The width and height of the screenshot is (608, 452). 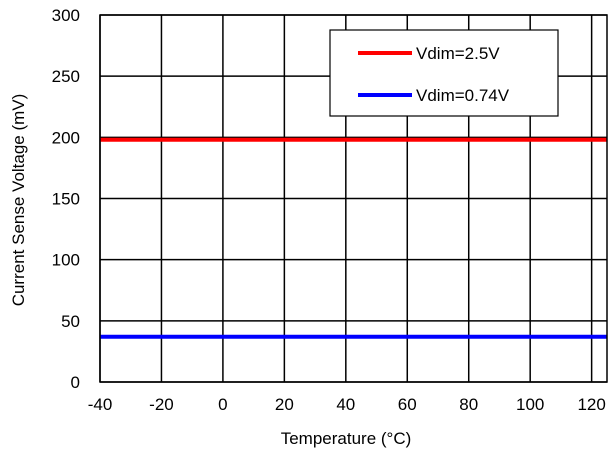 I want to click on y-tick-label: 250, so click(x=66, y=76).